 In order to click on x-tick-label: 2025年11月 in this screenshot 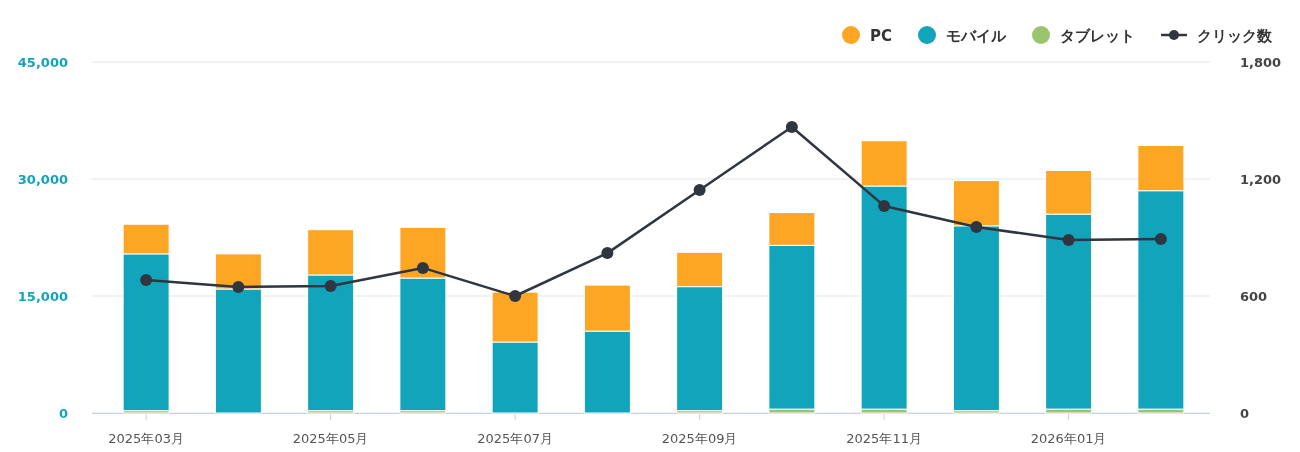, I will do `click(884, 438)`.